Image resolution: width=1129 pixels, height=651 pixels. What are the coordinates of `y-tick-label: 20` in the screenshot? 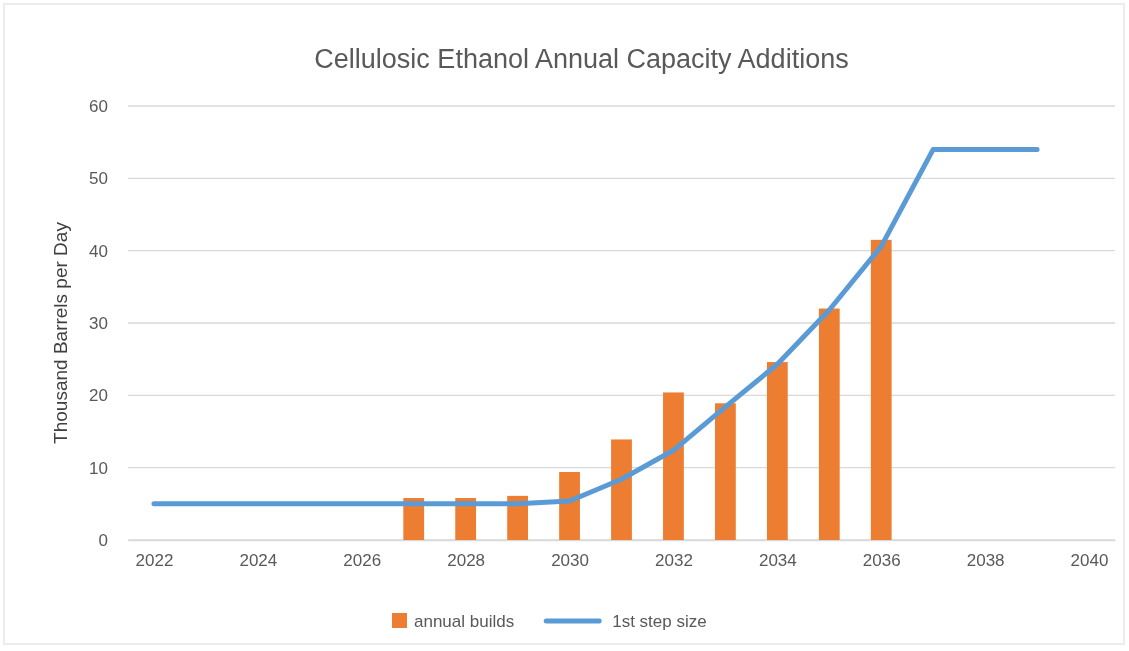 It's located at (98, 396).